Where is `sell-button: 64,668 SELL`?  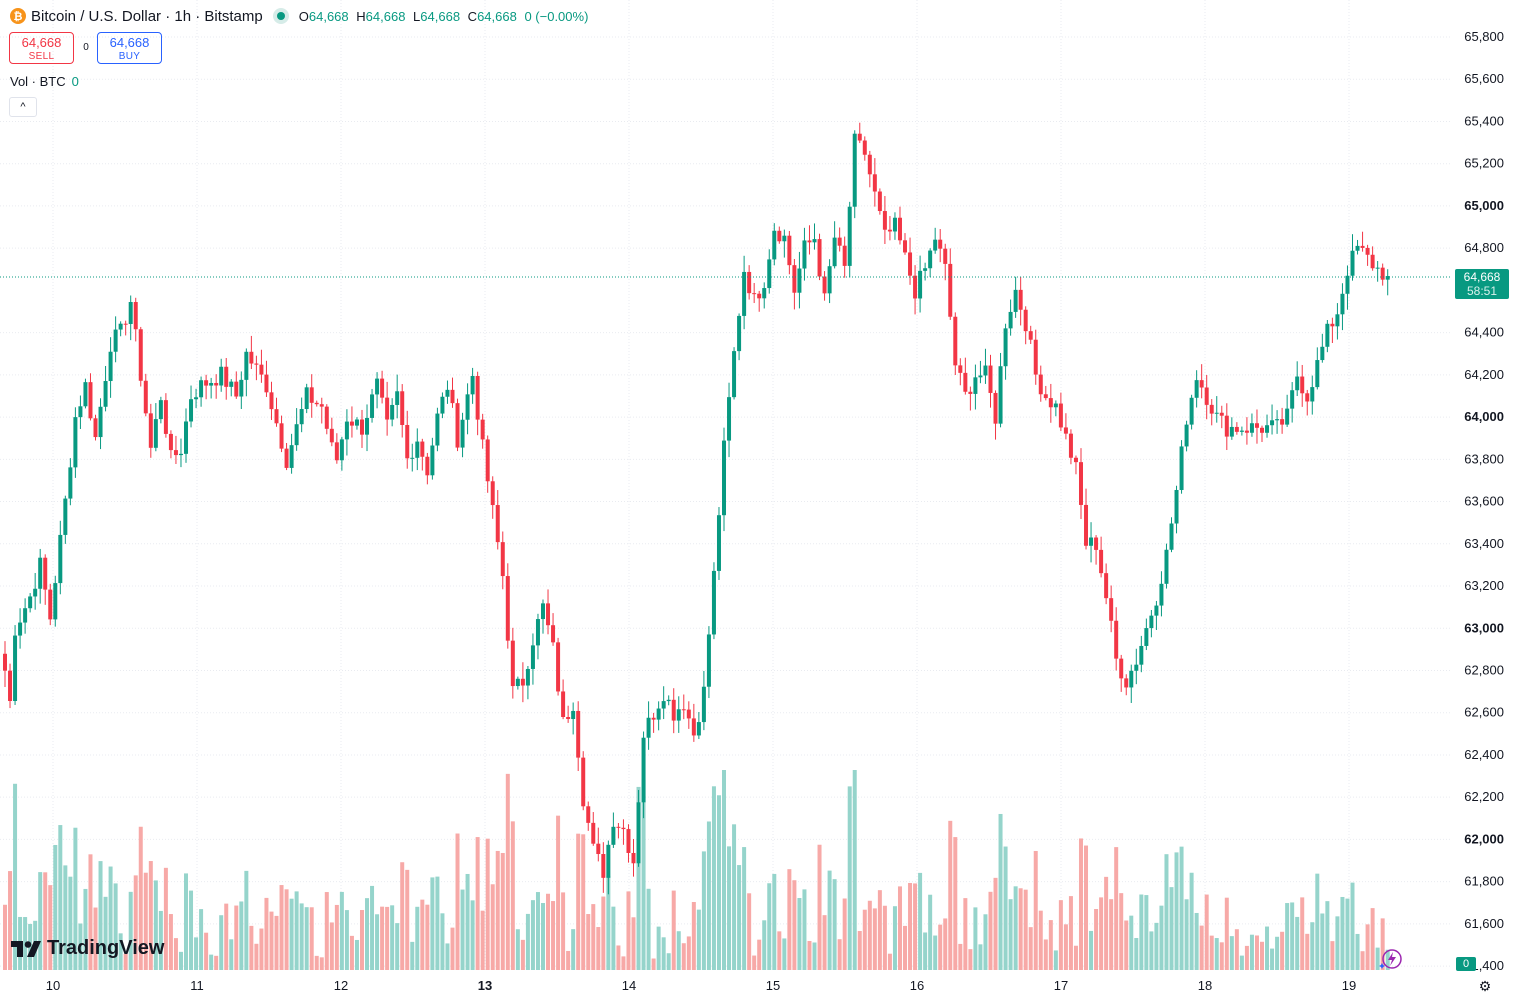 sell-button: 64,668 SELL is located at coordinates (41, 48).